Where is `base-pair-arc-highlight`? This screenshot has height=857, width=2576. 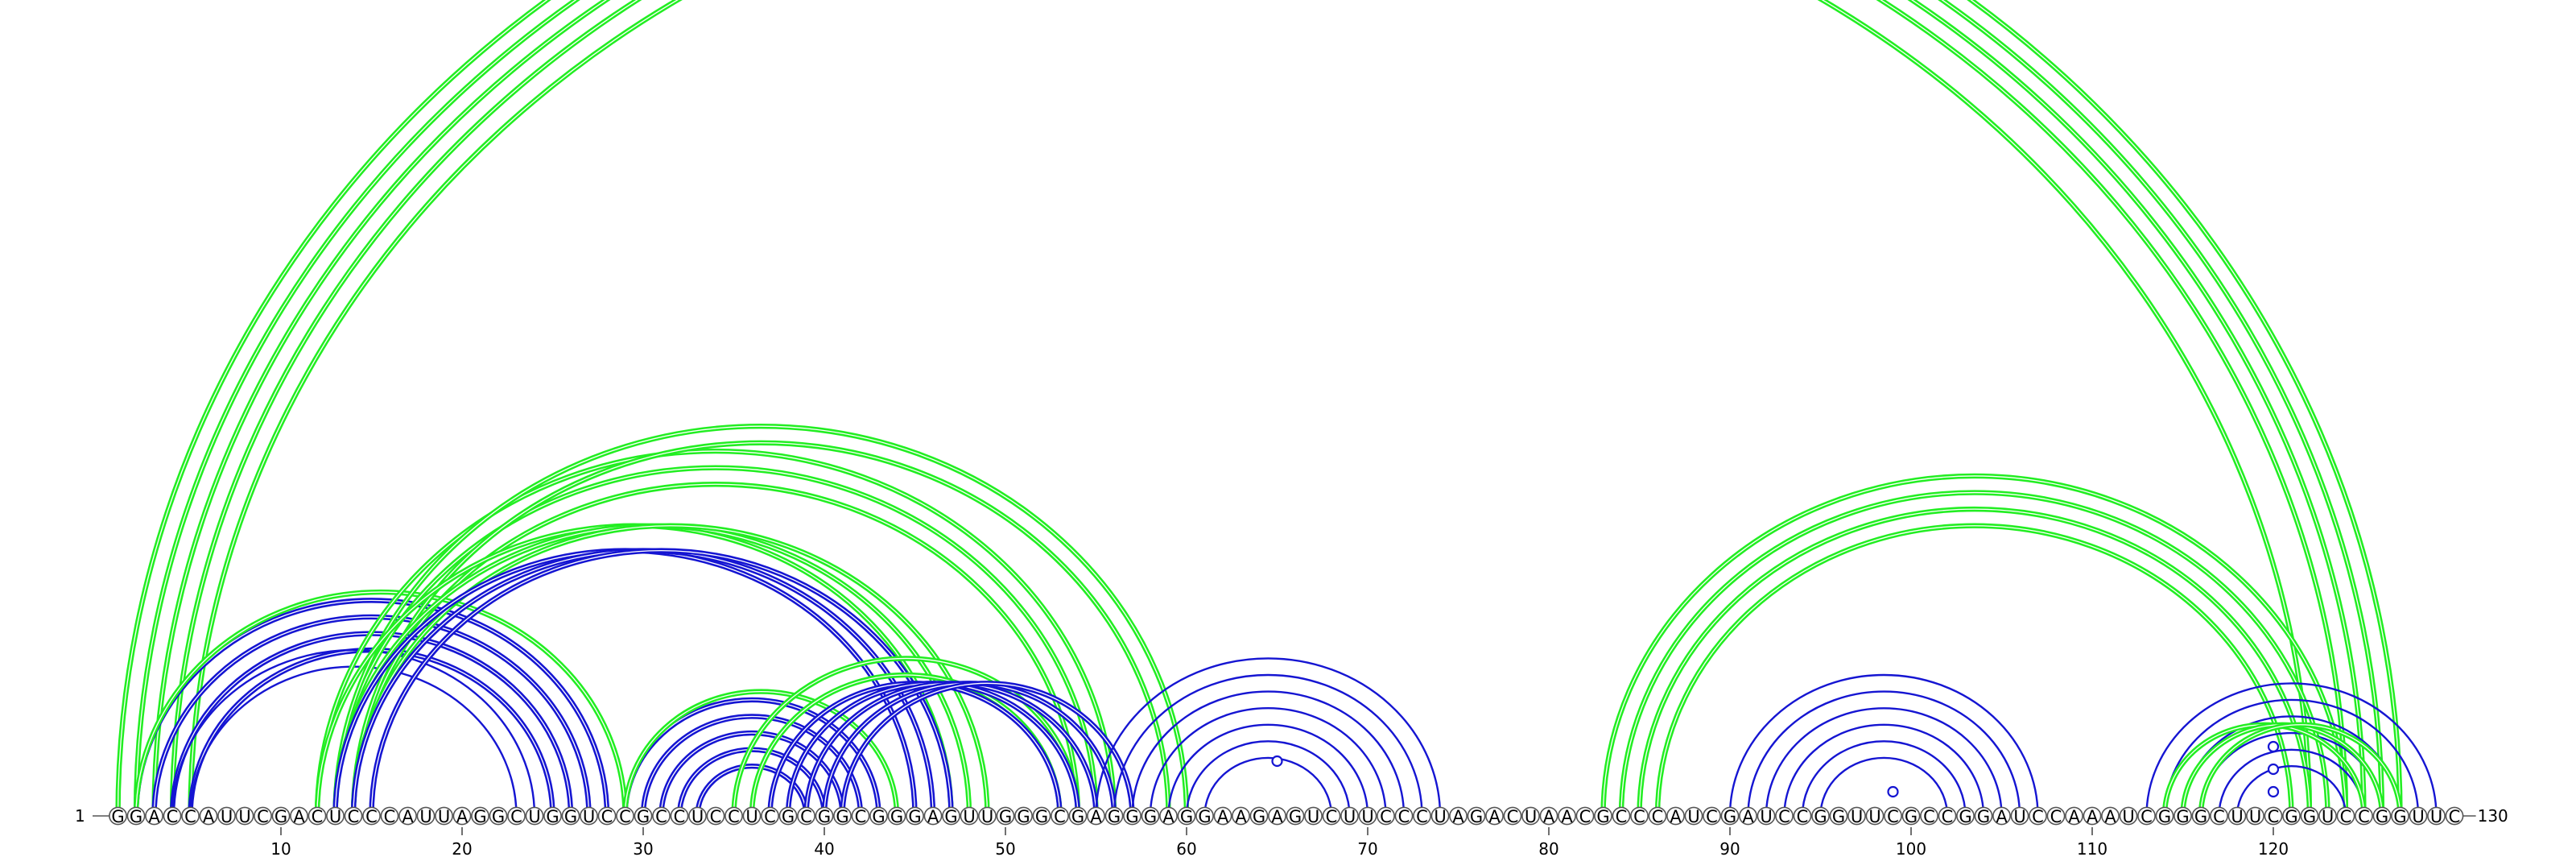 base-pair-arc-highlight is located at coordinates (1974, 654).